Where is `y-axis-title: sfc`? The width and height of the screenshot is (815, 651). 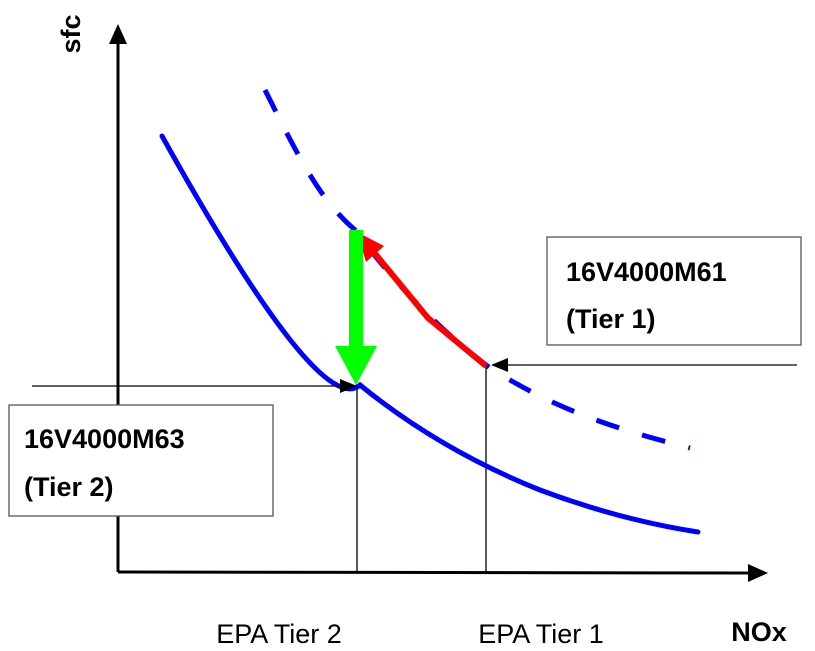 y-axis-title: sfc is located at coordinates (71, 33).